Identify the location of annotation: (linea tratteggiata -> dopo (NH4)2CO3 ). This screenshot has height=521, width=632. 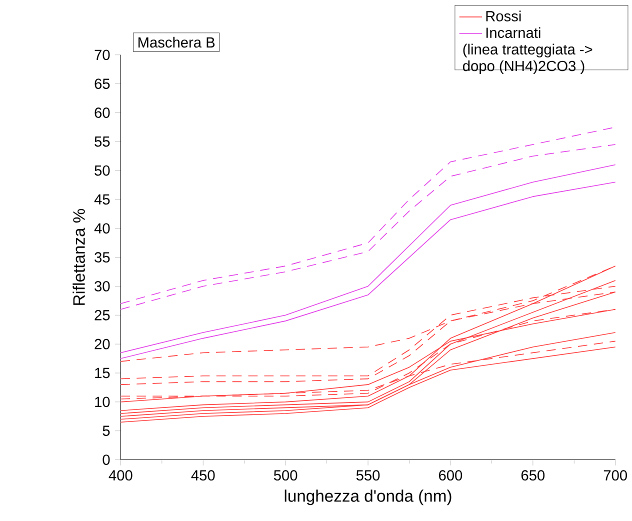
(527, 59).